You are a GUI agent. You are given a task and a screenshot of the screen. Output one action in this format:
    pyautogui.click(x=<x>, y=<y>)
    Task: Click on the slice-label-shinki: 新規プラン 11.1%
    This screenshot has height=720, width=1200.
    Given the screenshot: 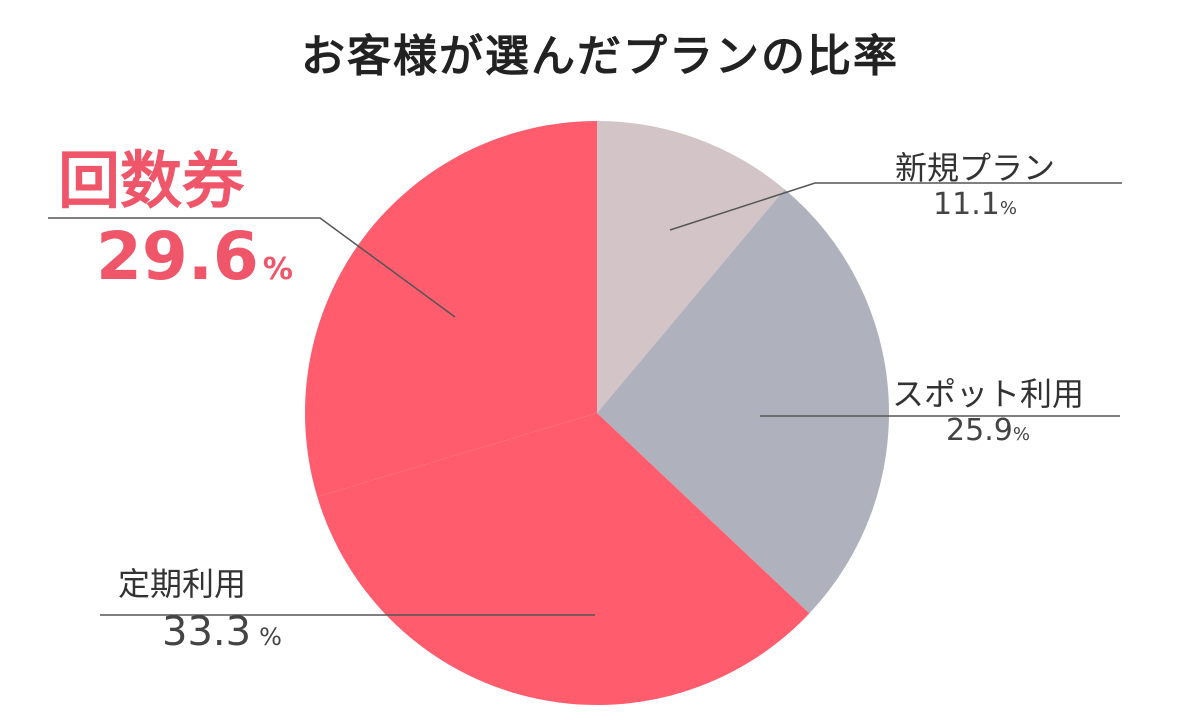 What is the action you would take?
    pyautogui.click(x=975, y=186)
    